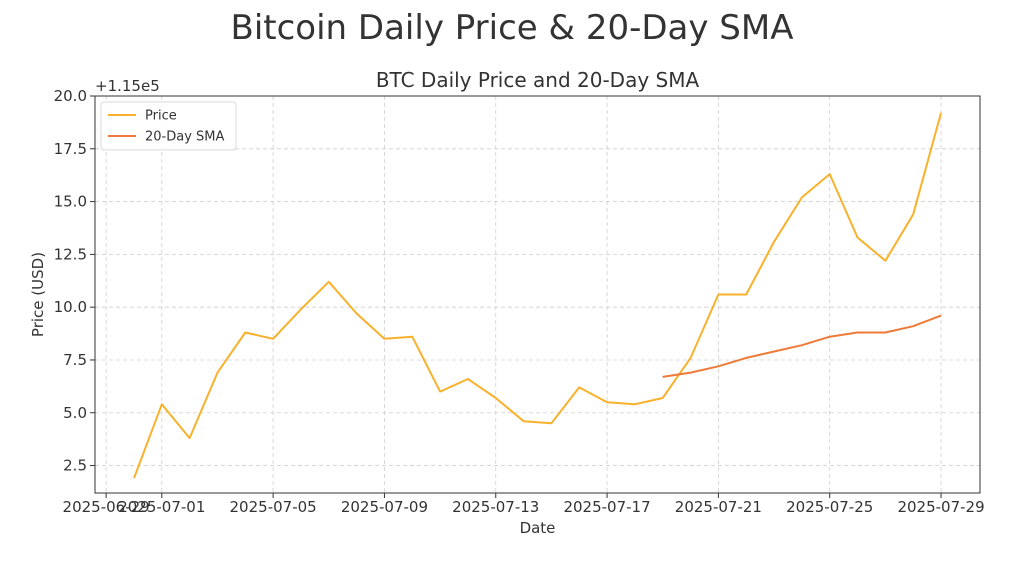 The image size is (1024, 568). Describe the element at coordinates (70, 202) in the screenshot. I see `y-tick-label: 15.0` at that location.